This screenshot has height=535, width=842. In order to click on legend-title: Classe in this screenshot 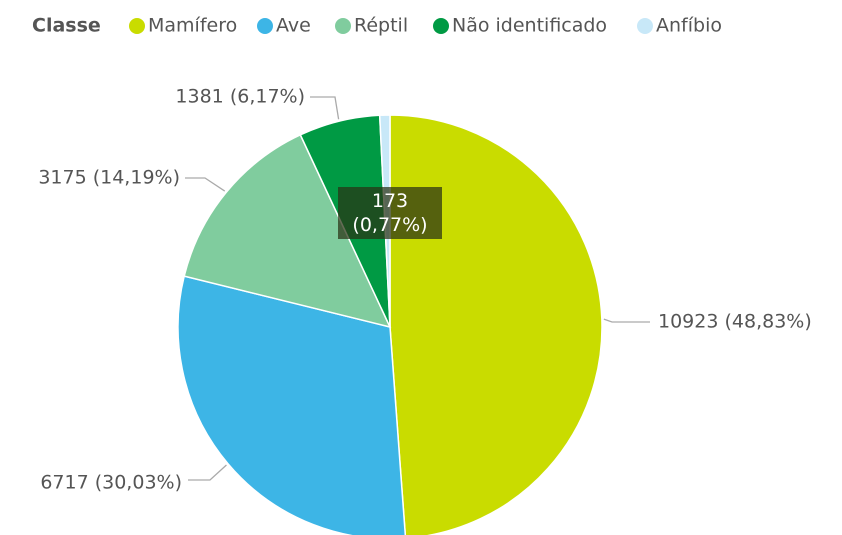, I will do `click(66, 26)`.